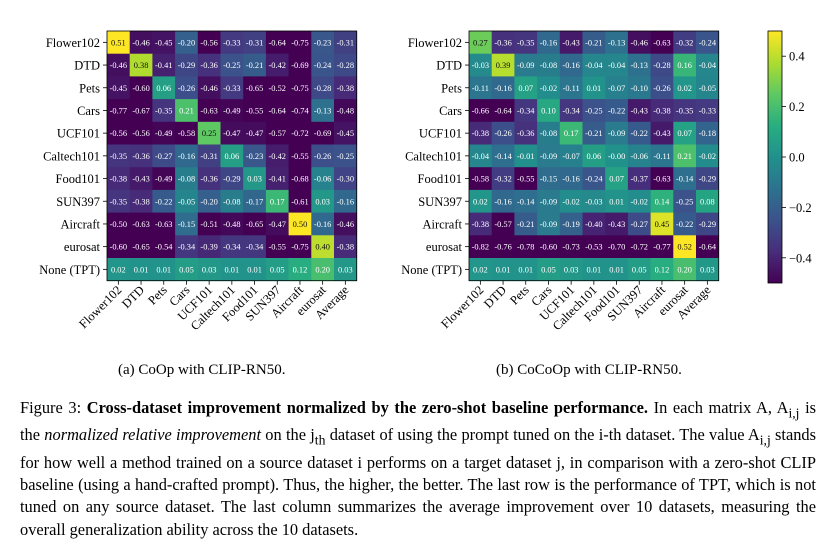 This screenshot has width=836, height=560. What do you see at coordinates (480, 247) in the screenshot?
I see `cell-label: -0.82` at bounding box center [480, 247].